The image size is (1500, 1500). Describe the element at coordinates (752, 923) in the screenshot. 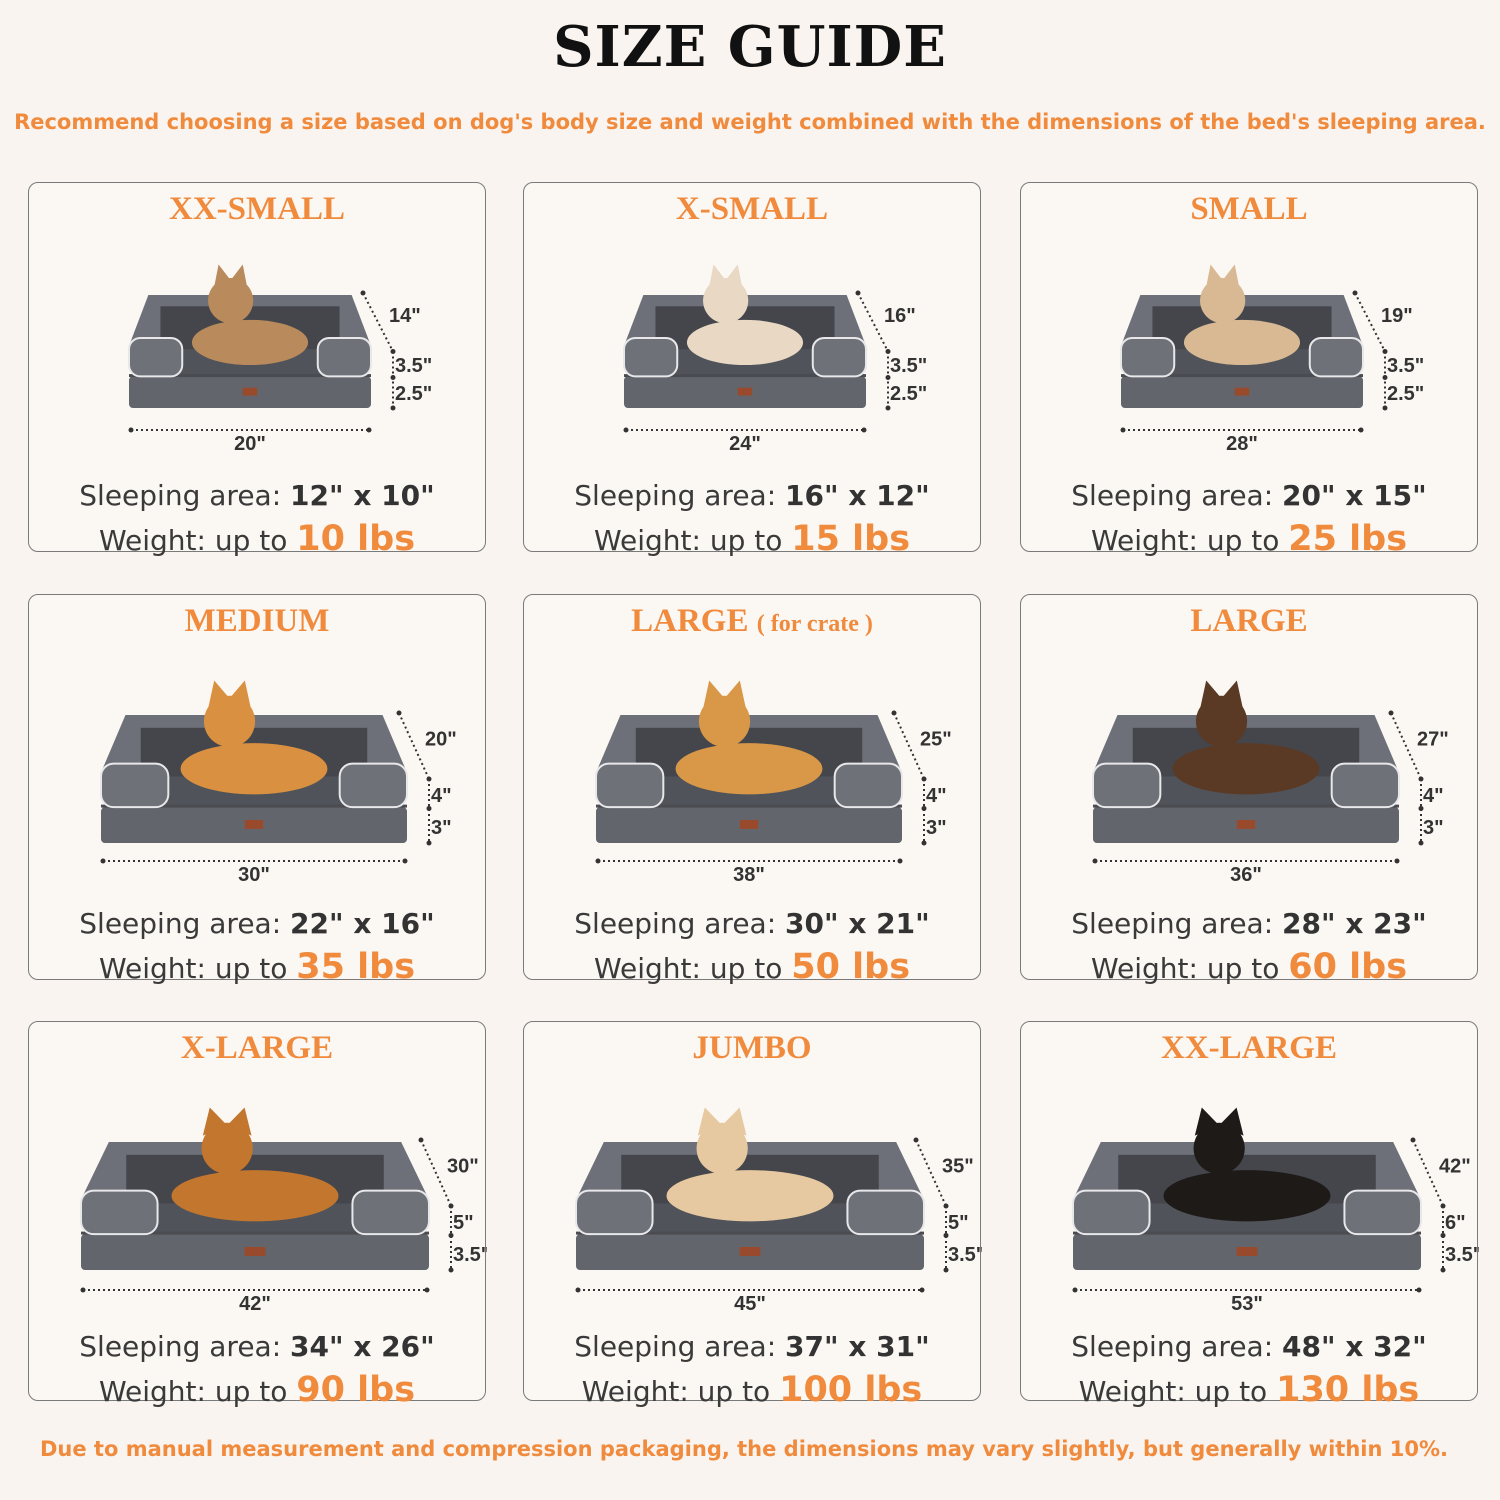

I see `sleeping-area-row: Sleeping area: 30" x 21"` at that location.